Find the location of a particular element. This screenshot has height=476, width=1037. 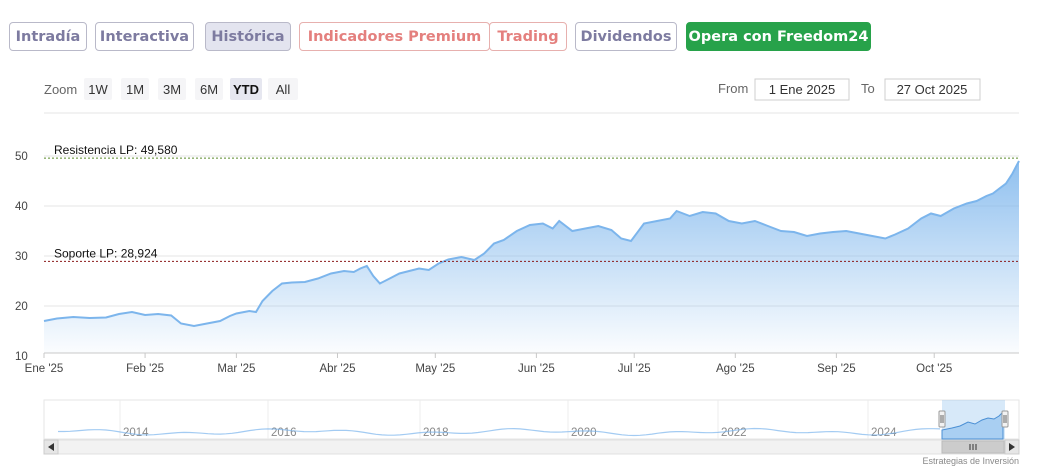

zoom-button-group: 1W 1M 3M 6M YTD All is located at coordinates (191, 89).